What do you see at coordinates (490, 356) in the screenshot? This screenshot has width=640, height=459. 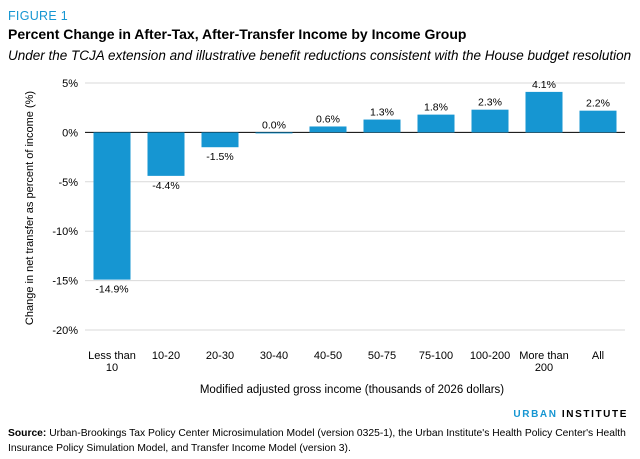 I see `x-tick-label: 100-200` at bounding box center [490, 356].